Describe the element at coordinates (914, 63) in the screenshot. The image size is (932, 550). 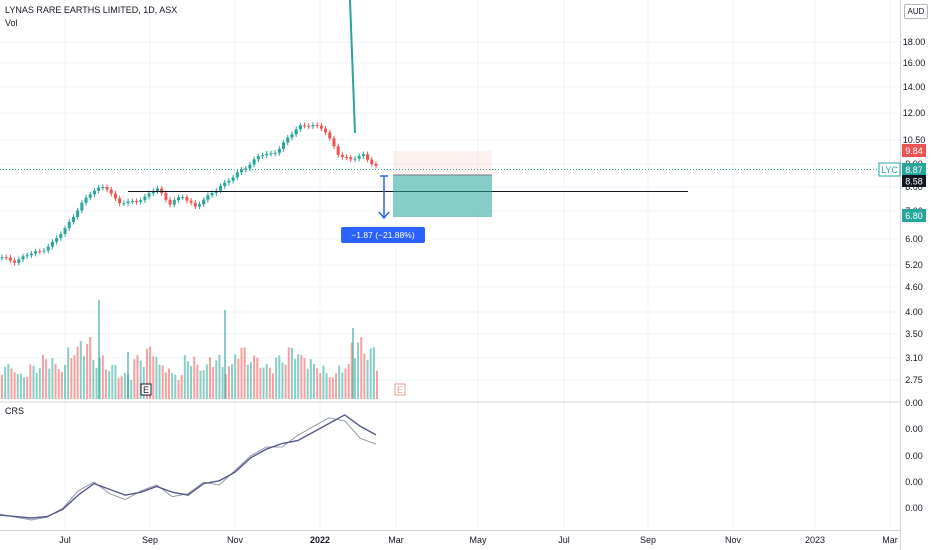
I see `price-tick-label: 16.00` at that location.